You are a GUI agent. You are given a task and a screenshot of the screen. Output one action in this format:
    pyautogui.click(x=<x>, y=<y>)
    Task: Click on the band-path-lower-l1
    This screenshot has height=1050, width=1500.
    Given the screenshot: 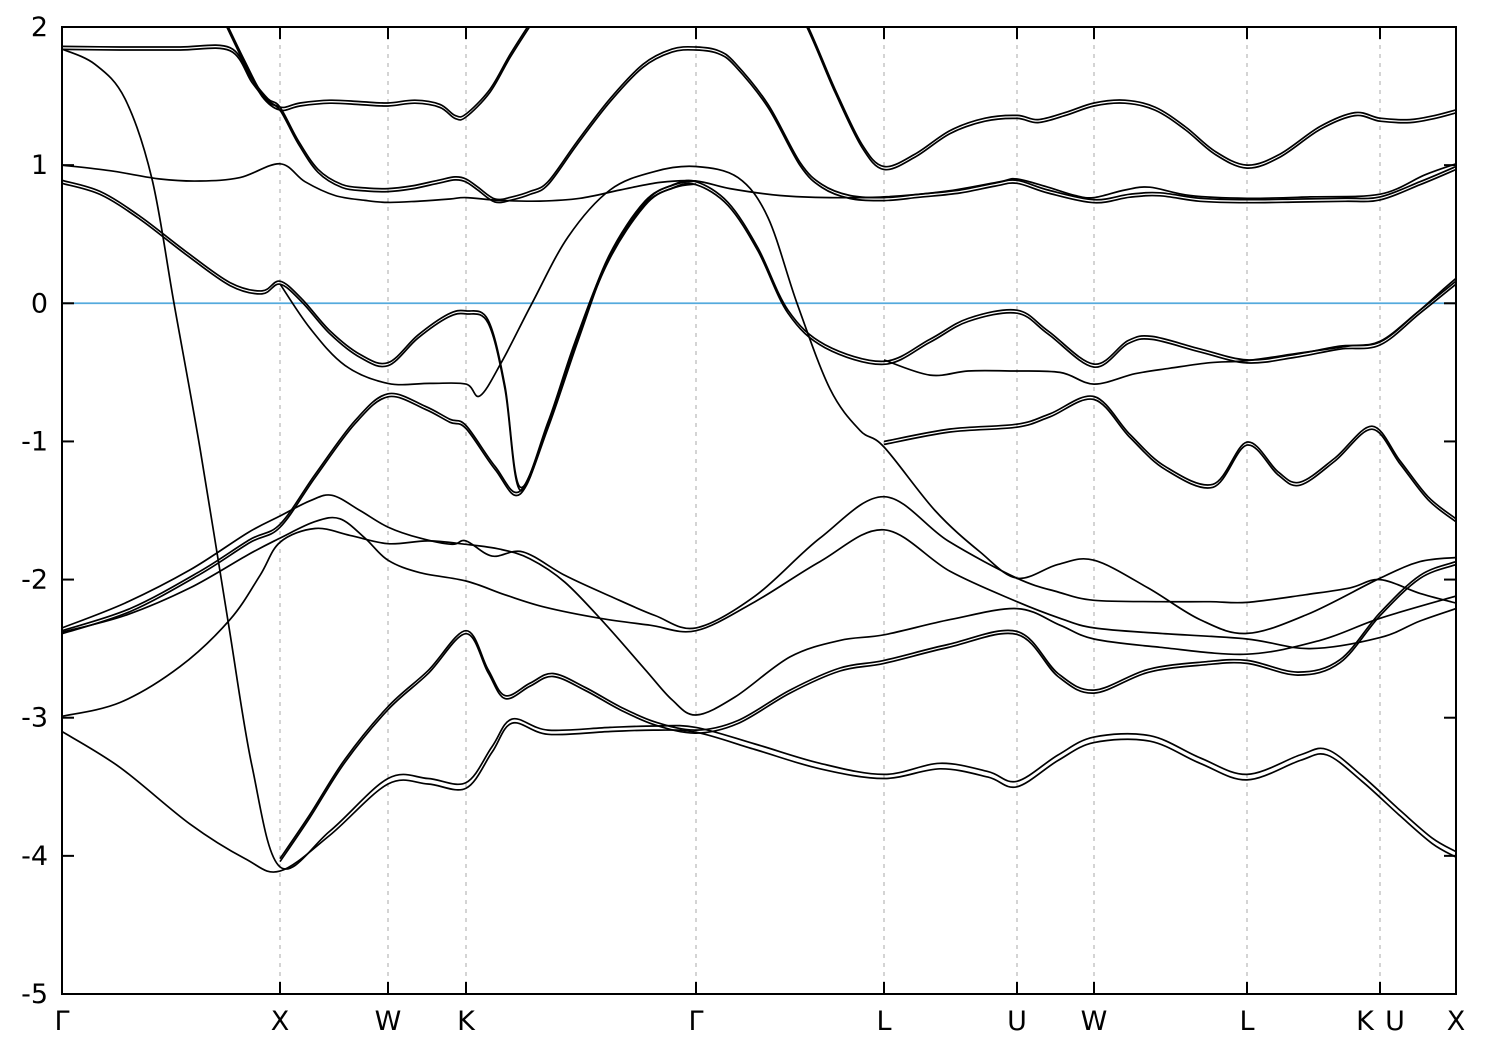 What is the action you would take?
    pyautogui.click(x=759, y=562)
    